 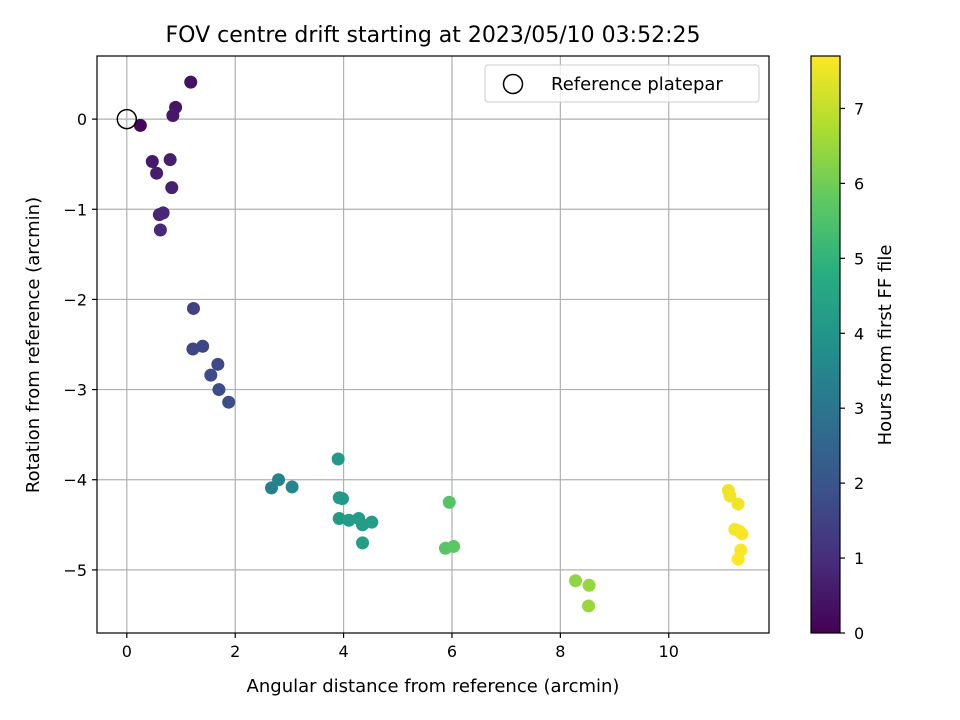 I want to click on colorbar-tick-label: 6, so click(x=859, y=183).